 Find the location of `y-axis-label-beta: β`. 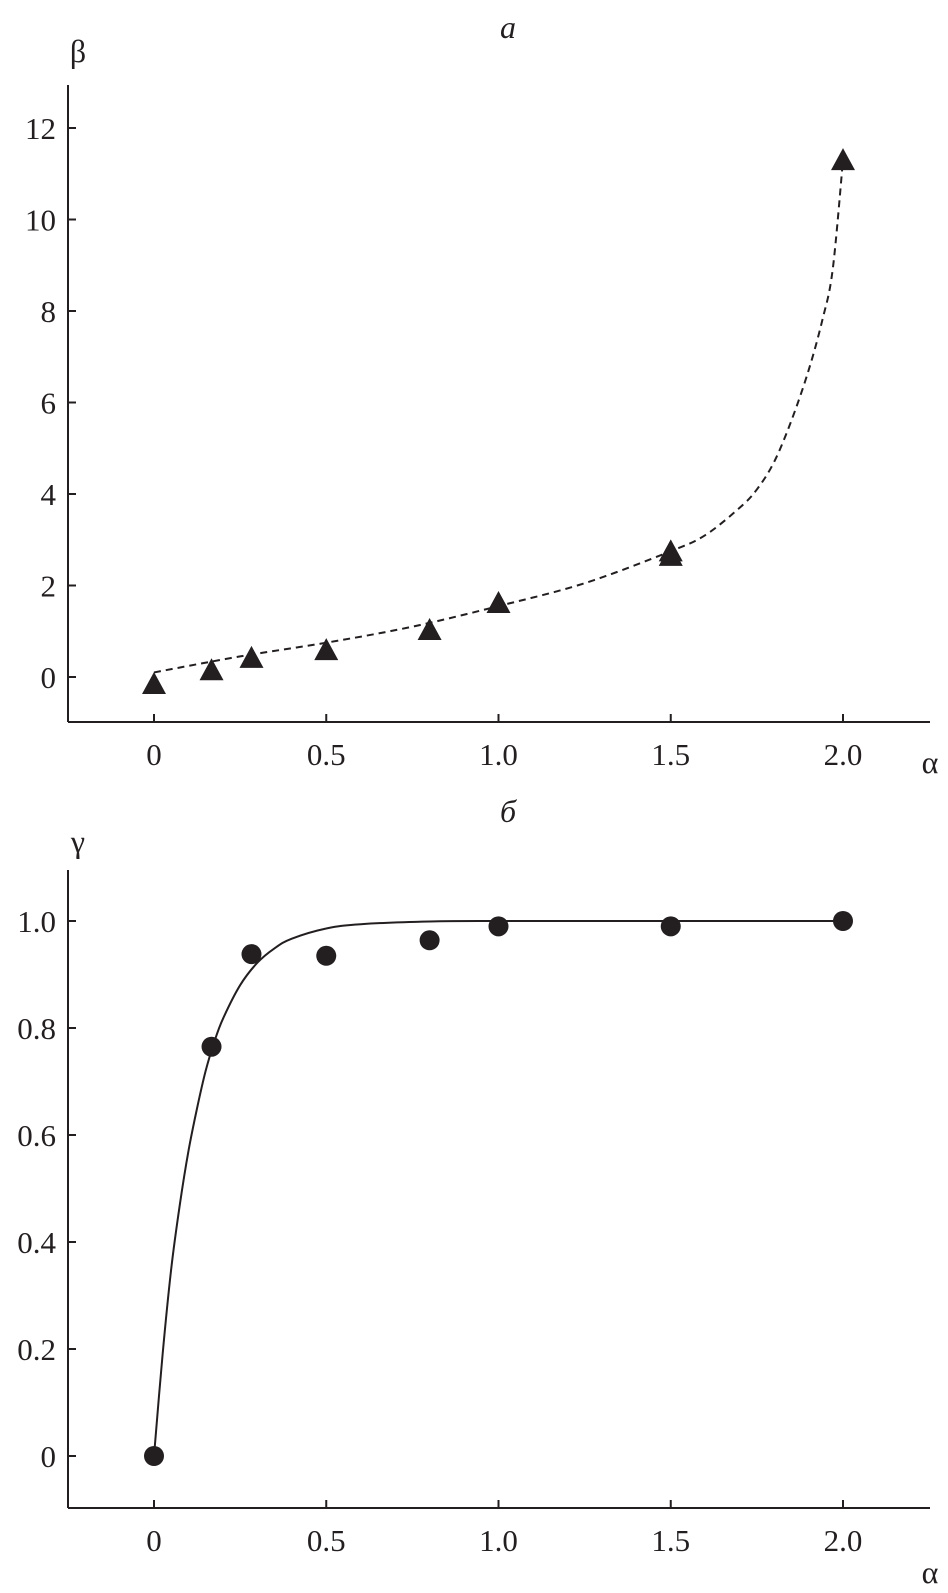

y-axis-label-beta: β is located at coordinates (78, 51).